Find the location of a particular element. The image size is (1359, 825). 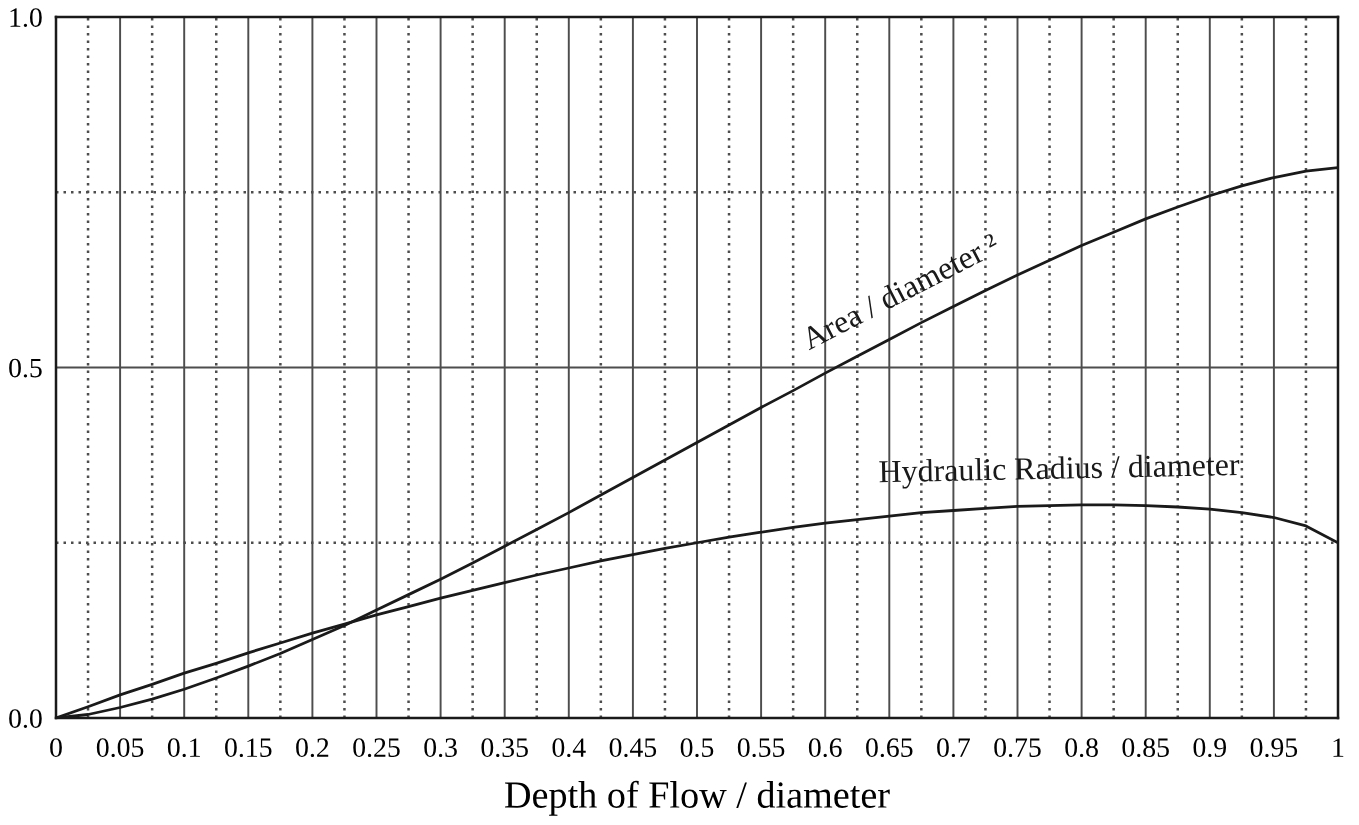

x-tick-label: 0.75 is located at coordinates (1017, 748).